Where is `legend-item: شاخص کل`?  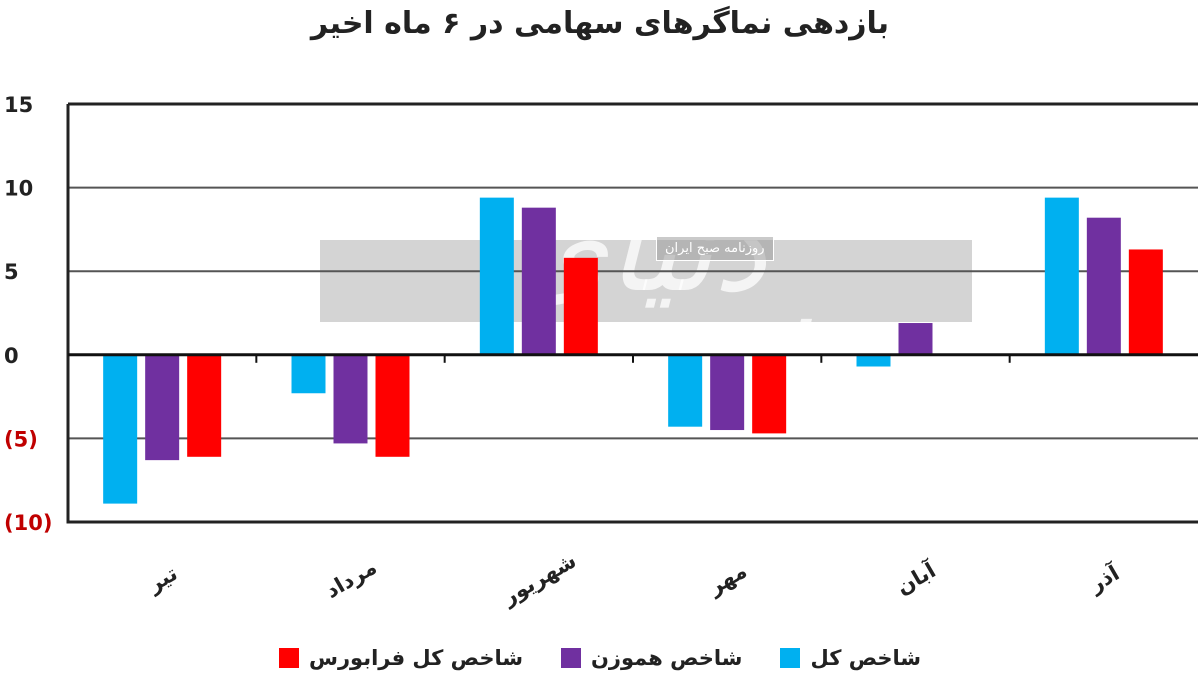
legend-item: شاخص کل is located at coordinates (850, 658).